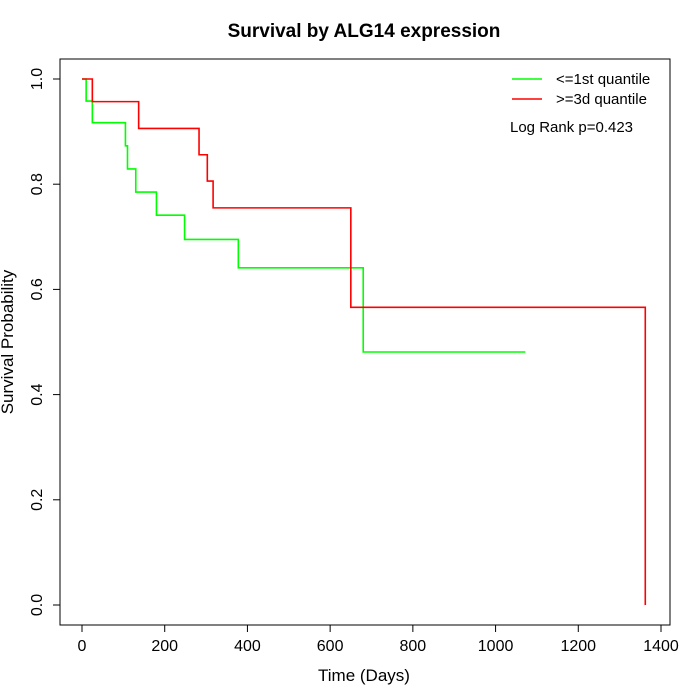 This screenshot has height=700, width=700. What do you see at coordinates (571, 127) in the screenshot?
I see `log-rank-annotation: Log Rank p=0.423` at bounding box center [571, 127].